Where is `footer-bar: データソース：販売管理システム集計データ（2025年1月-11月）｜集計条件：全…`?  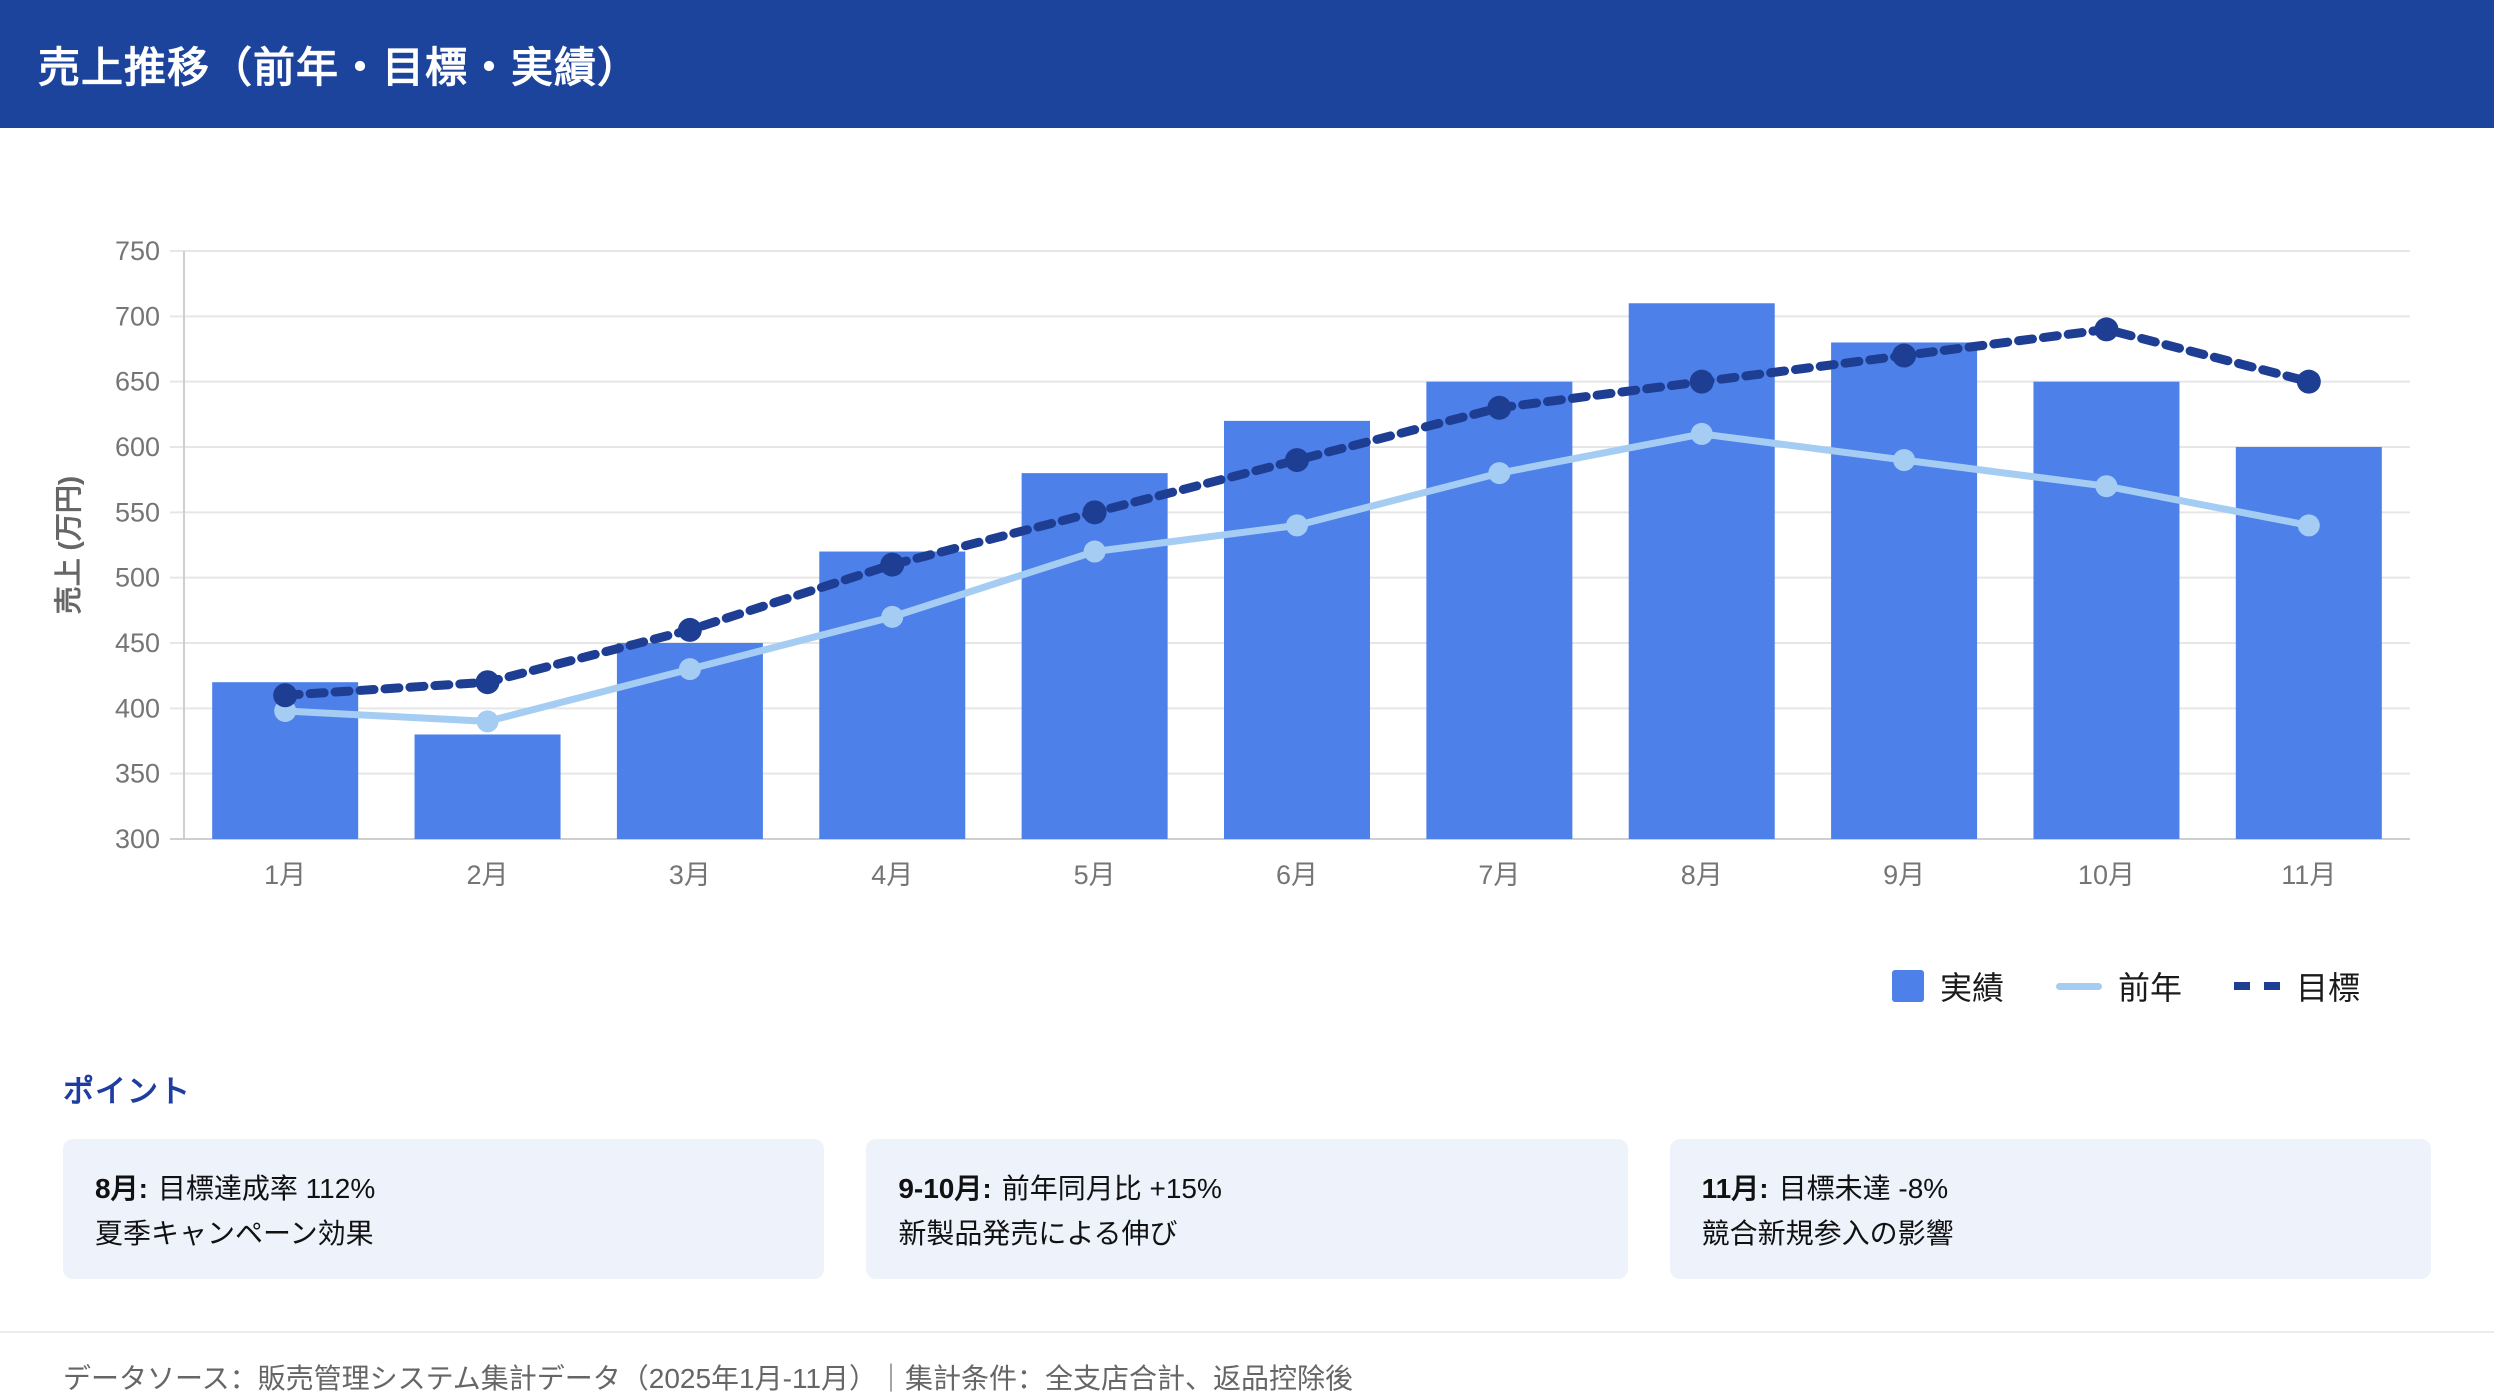 footer-bar: データソース：販売管理システム集計データ（2025年1月-11月）｜集計条件：全… is located at coordinates (1247, 1362).